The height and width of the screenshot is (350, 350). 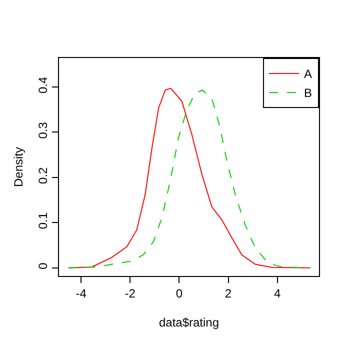 What do you see at coordinates (19, 167) in the screenshot?
I see `y-axis-title: Density` at bounding box center [19, 167].